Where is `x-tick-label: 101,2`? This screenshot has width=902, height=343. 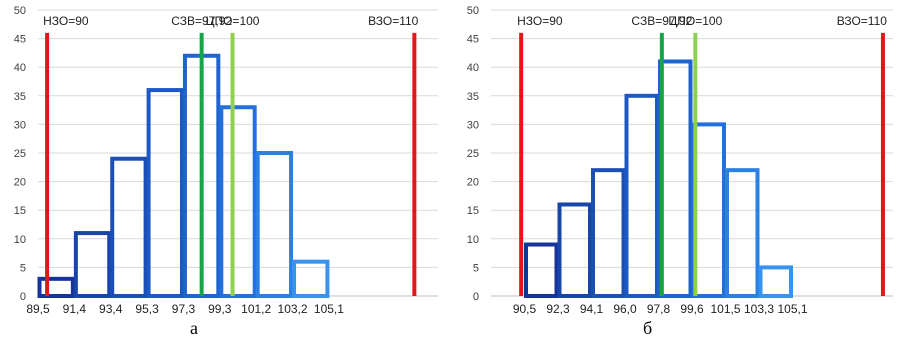
x-tick-label: 101,2 is located at coordinates (256, 309).